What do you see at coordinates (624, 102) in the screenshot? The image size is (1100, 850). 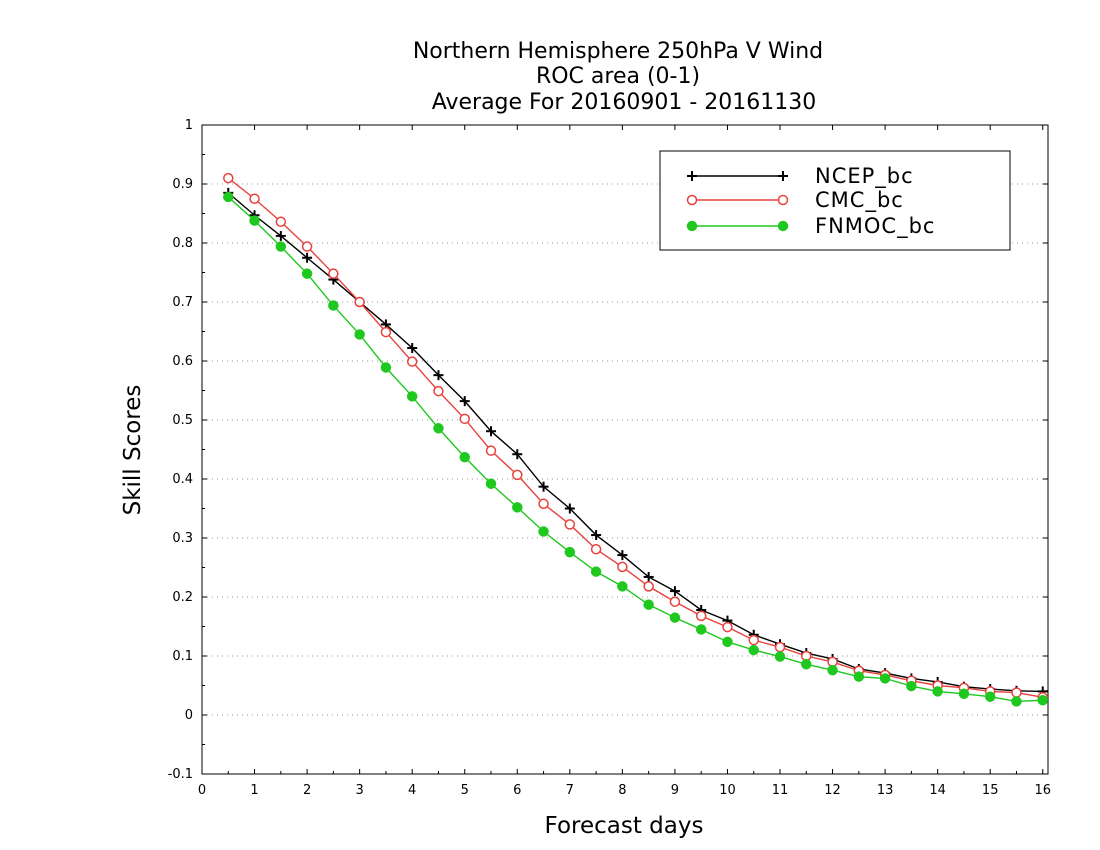 I see `chart-title-line-3: Average For 20160901 - 20161130` at bounding box center [624, 102].